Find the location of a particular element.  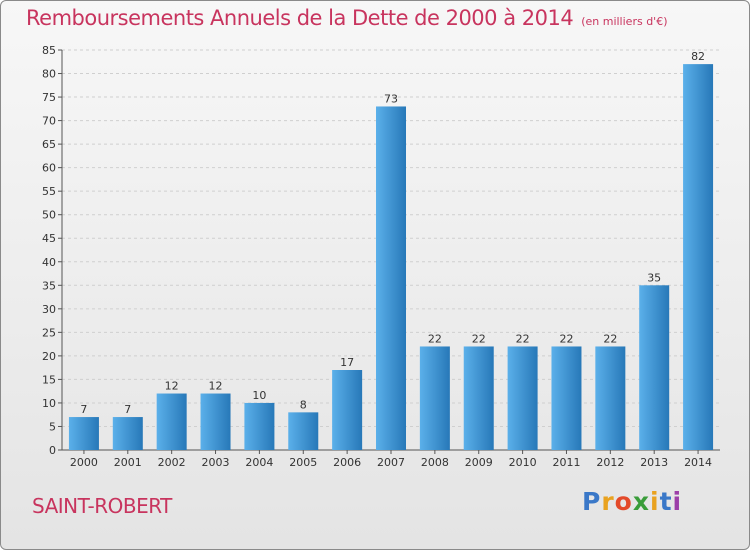

bar-2008 is located at coordinates (434, 398).